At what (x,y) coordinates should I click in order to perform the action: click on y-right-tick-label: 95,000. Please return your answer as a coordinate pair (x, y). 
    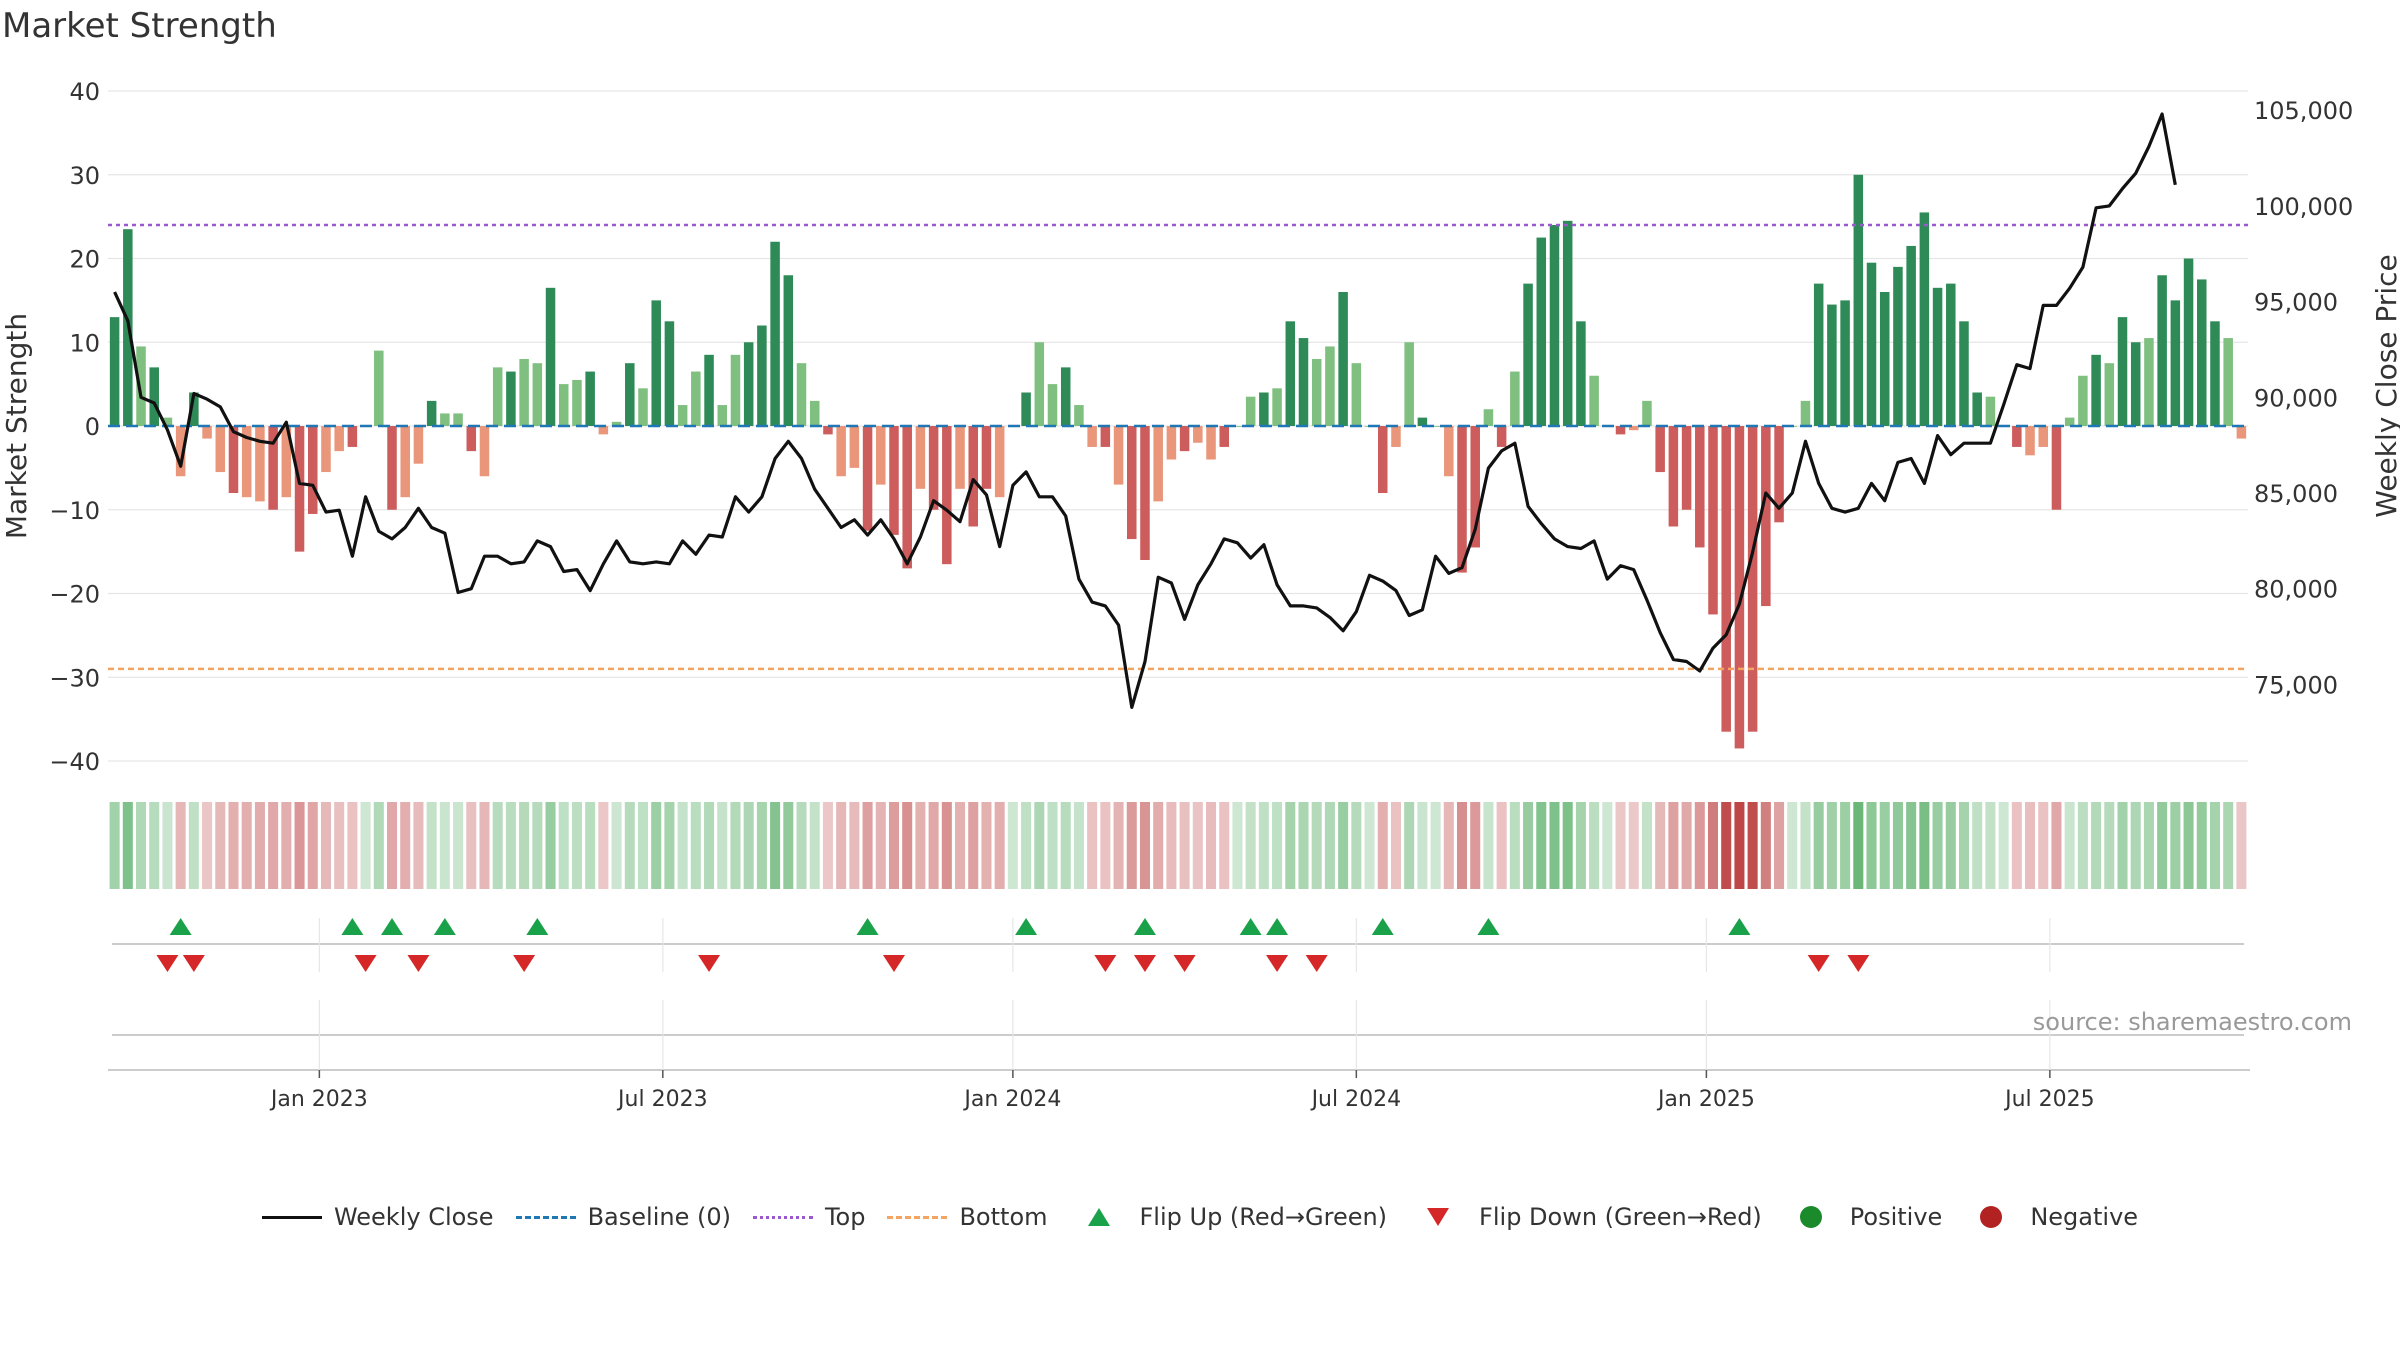
    Looking at the image, I should click on (2296, 303).